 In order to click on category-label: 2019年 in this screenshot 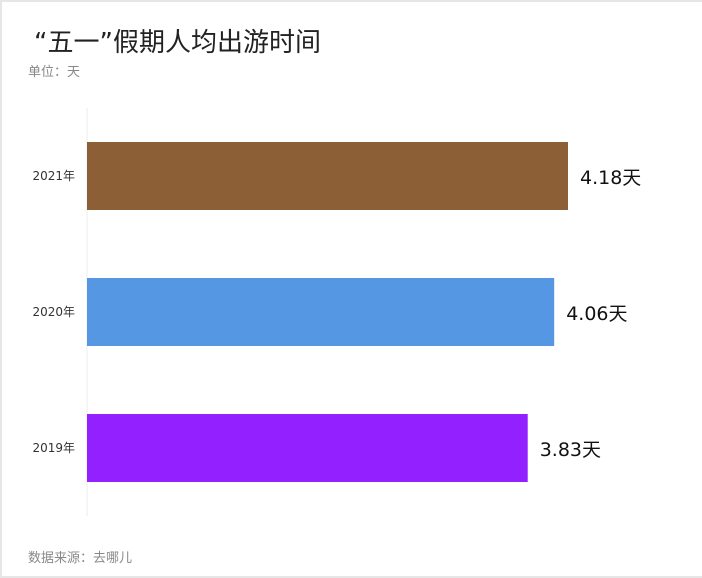, I will do `click(53, 448)`.